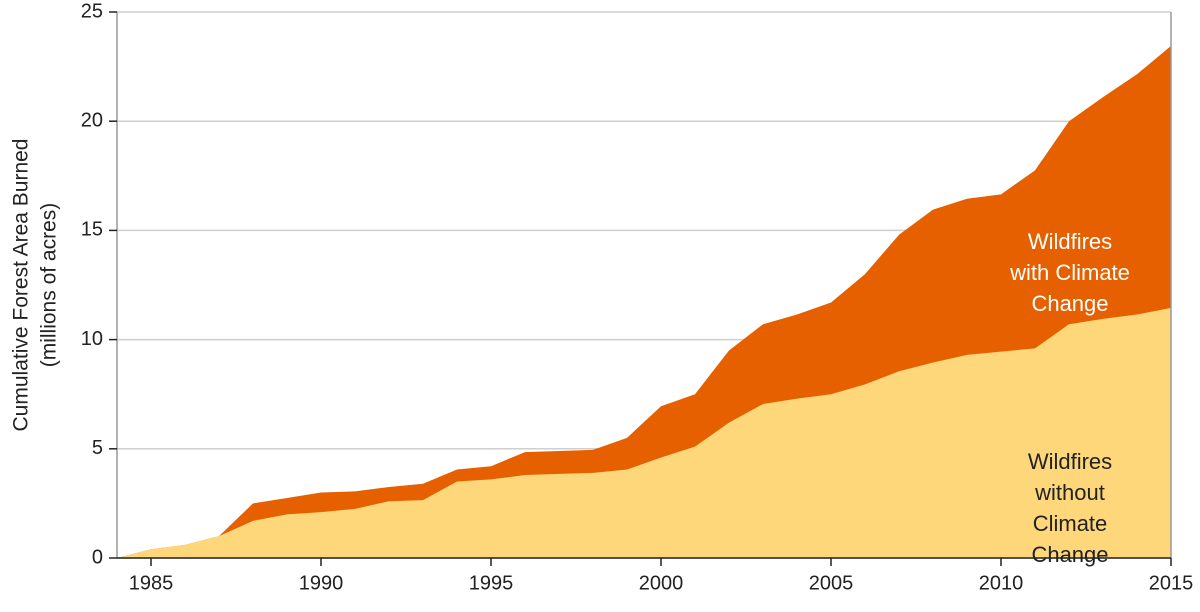 Image resolution: width=1200 pixels, height=612 pixels. I want to click on y-tick-label: 15, so click(92, 230).